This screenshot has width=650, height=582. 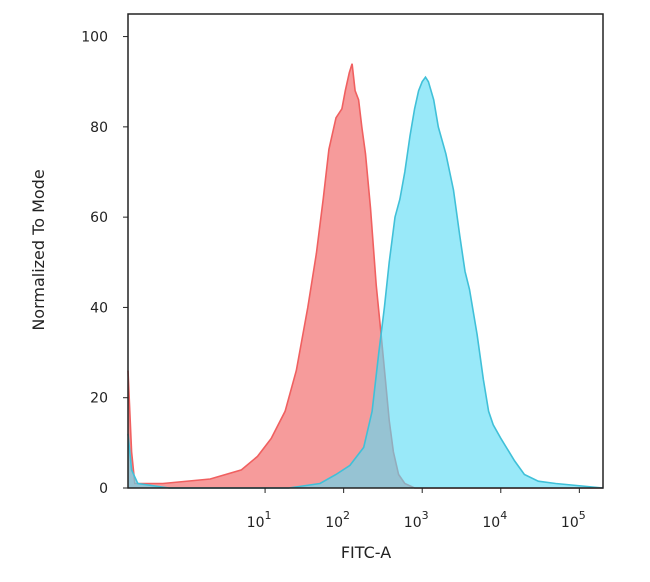 What do you see at coordinates (259, 520) in the screenshot?
I see `x-tick-label: 10¹` at bounding box center [259, 520].